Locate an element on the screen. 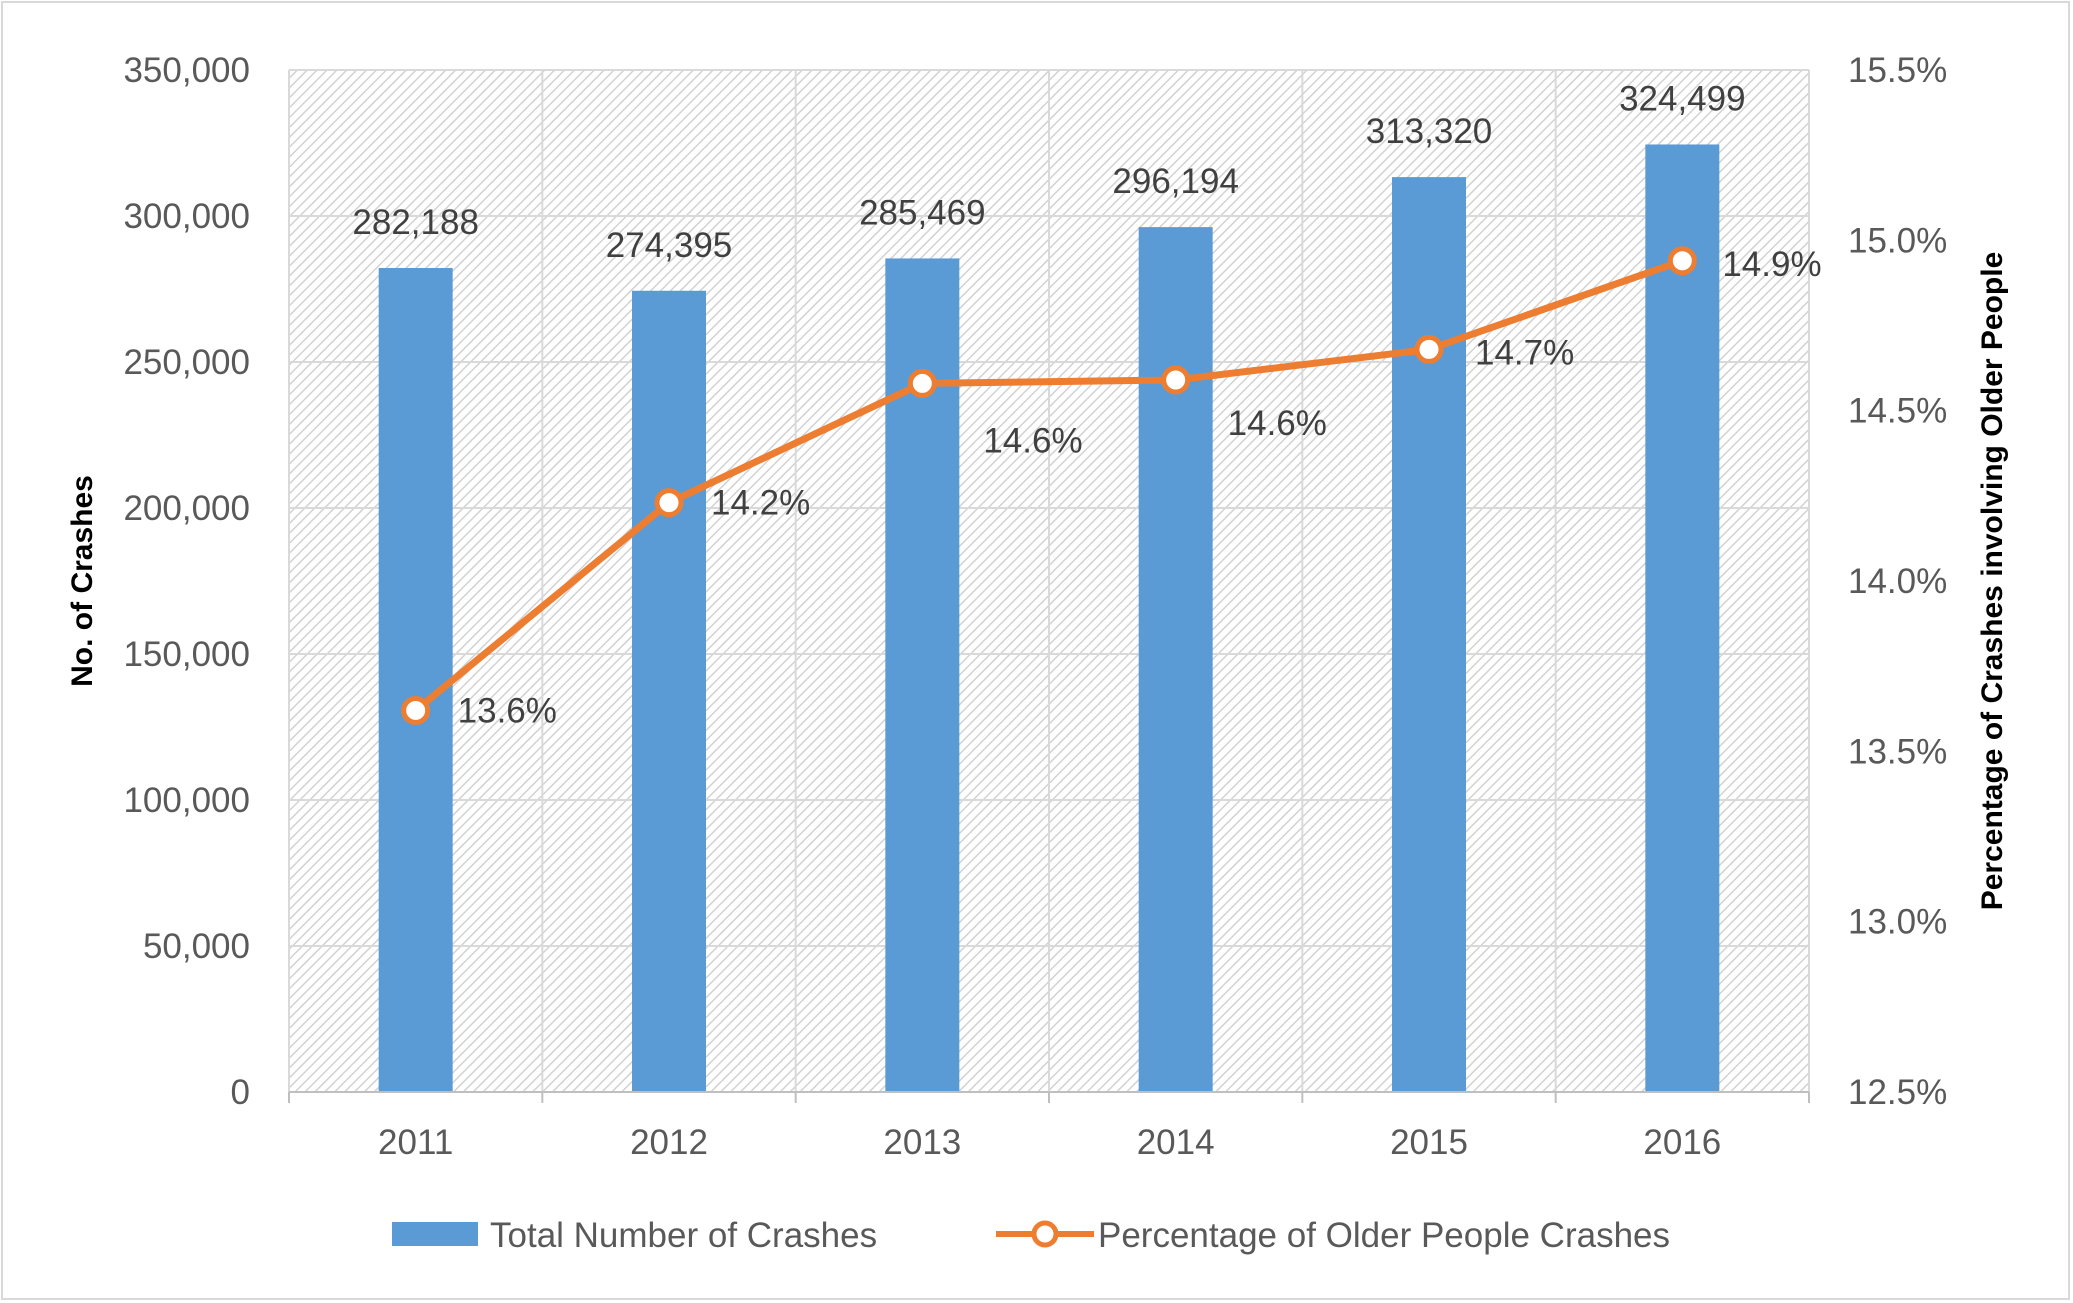  y2-tick-label: 13.0% is located at coordinates (1897, 922).